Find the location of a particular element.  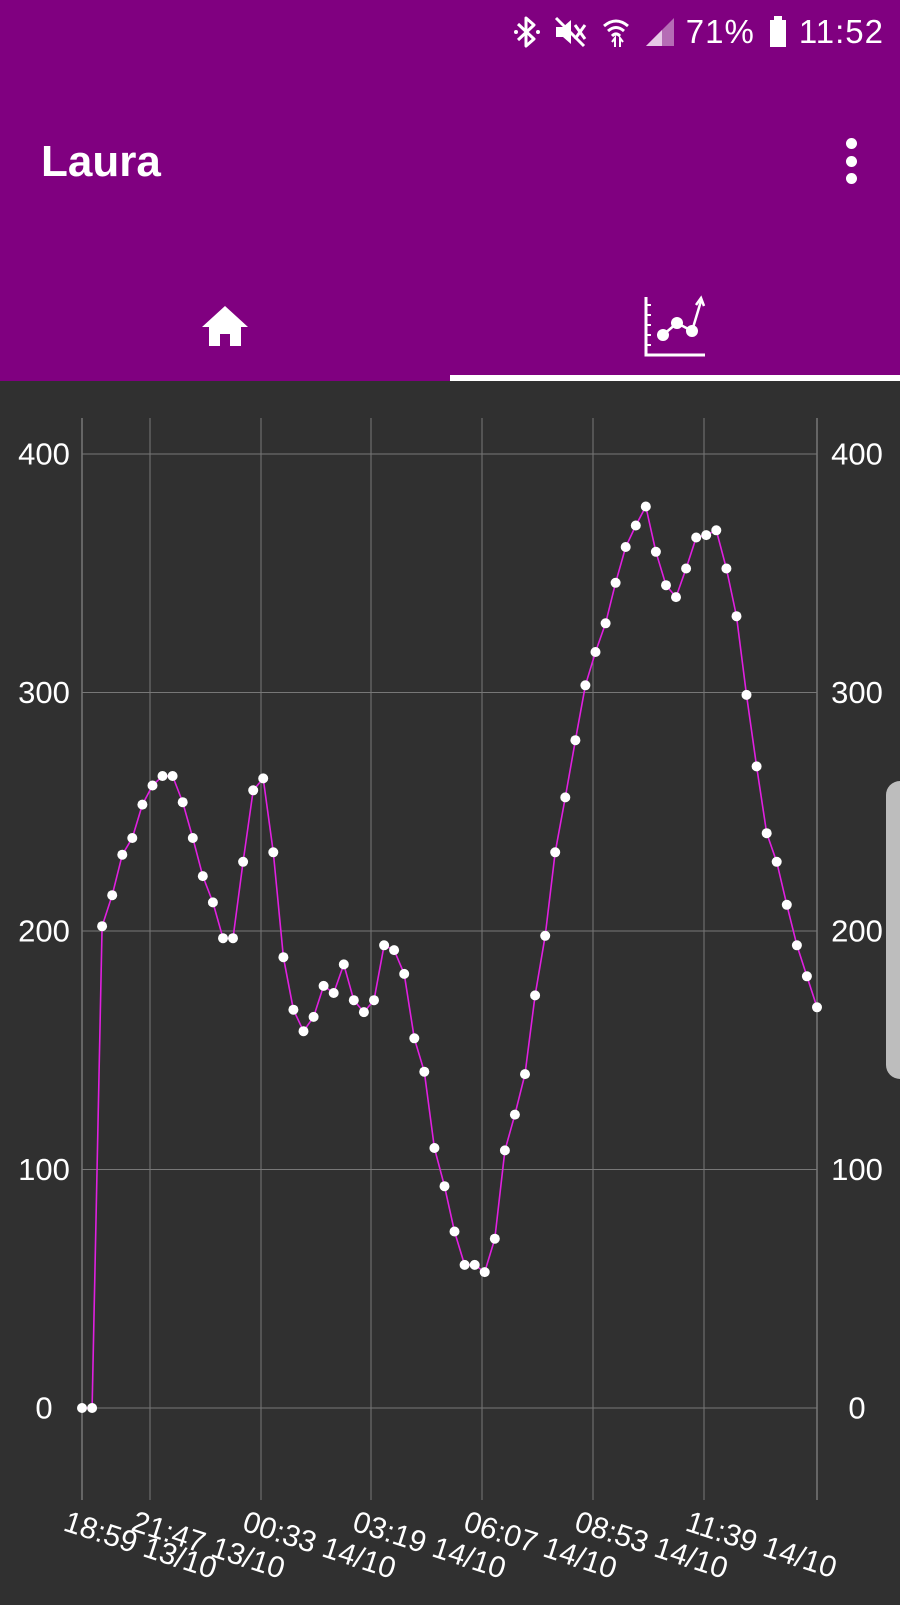

y-tick-label-right: 300 is located at coordinates (857, 692).